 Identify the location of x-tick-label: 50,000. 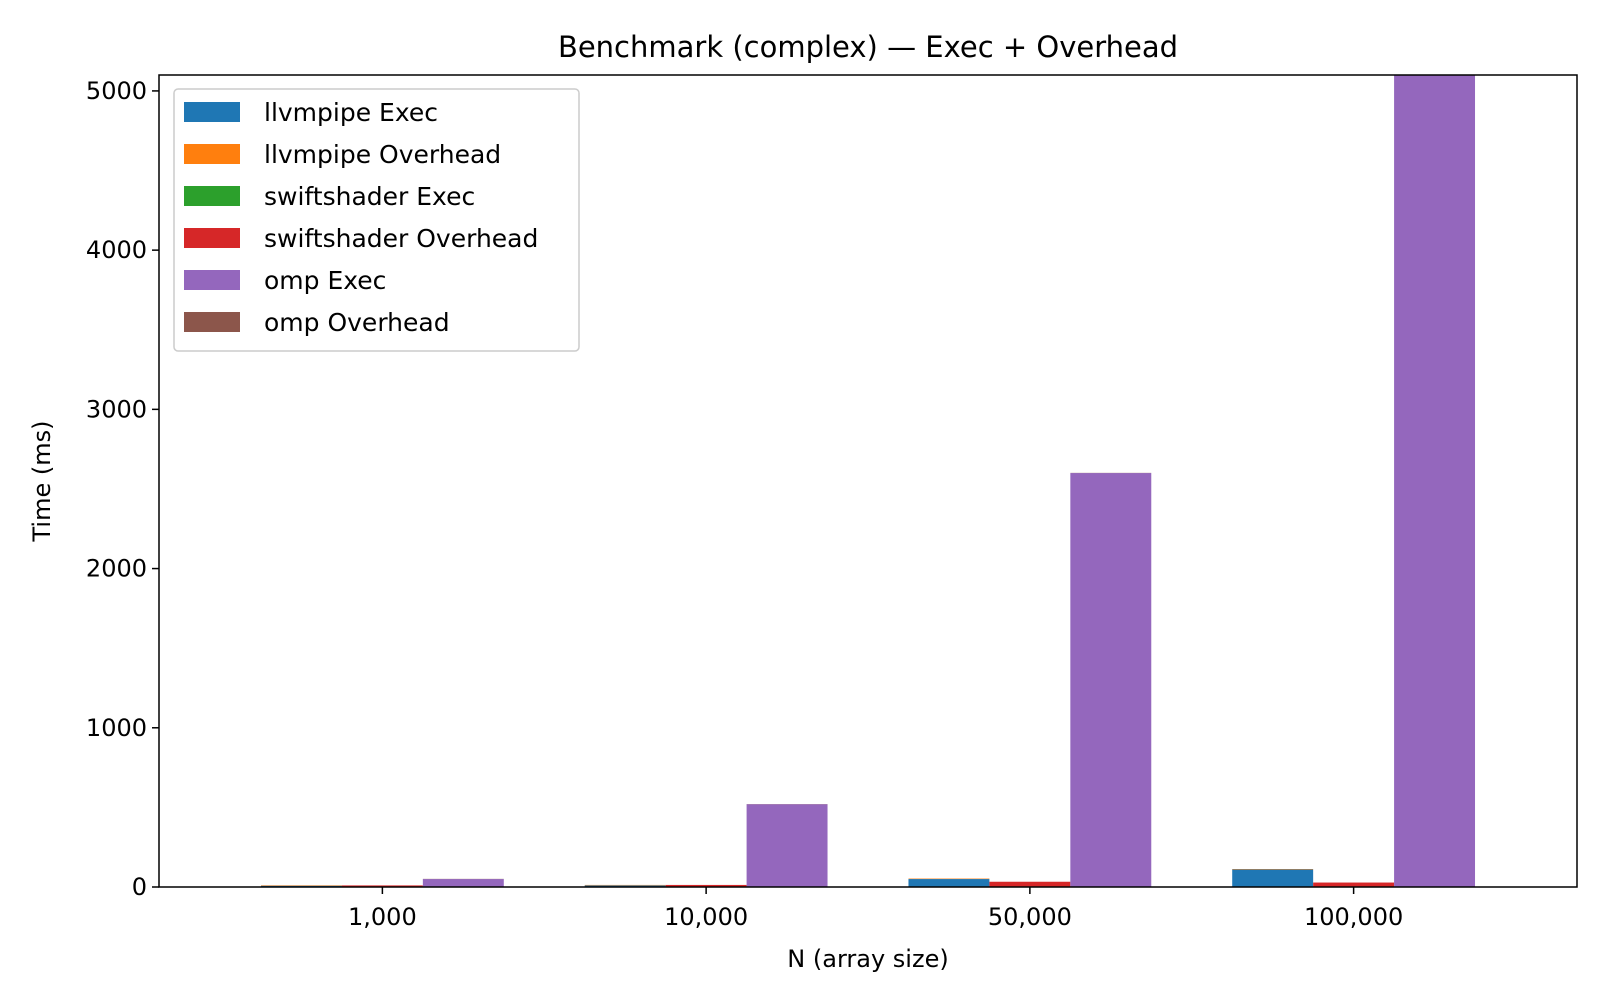
(1030, 917).